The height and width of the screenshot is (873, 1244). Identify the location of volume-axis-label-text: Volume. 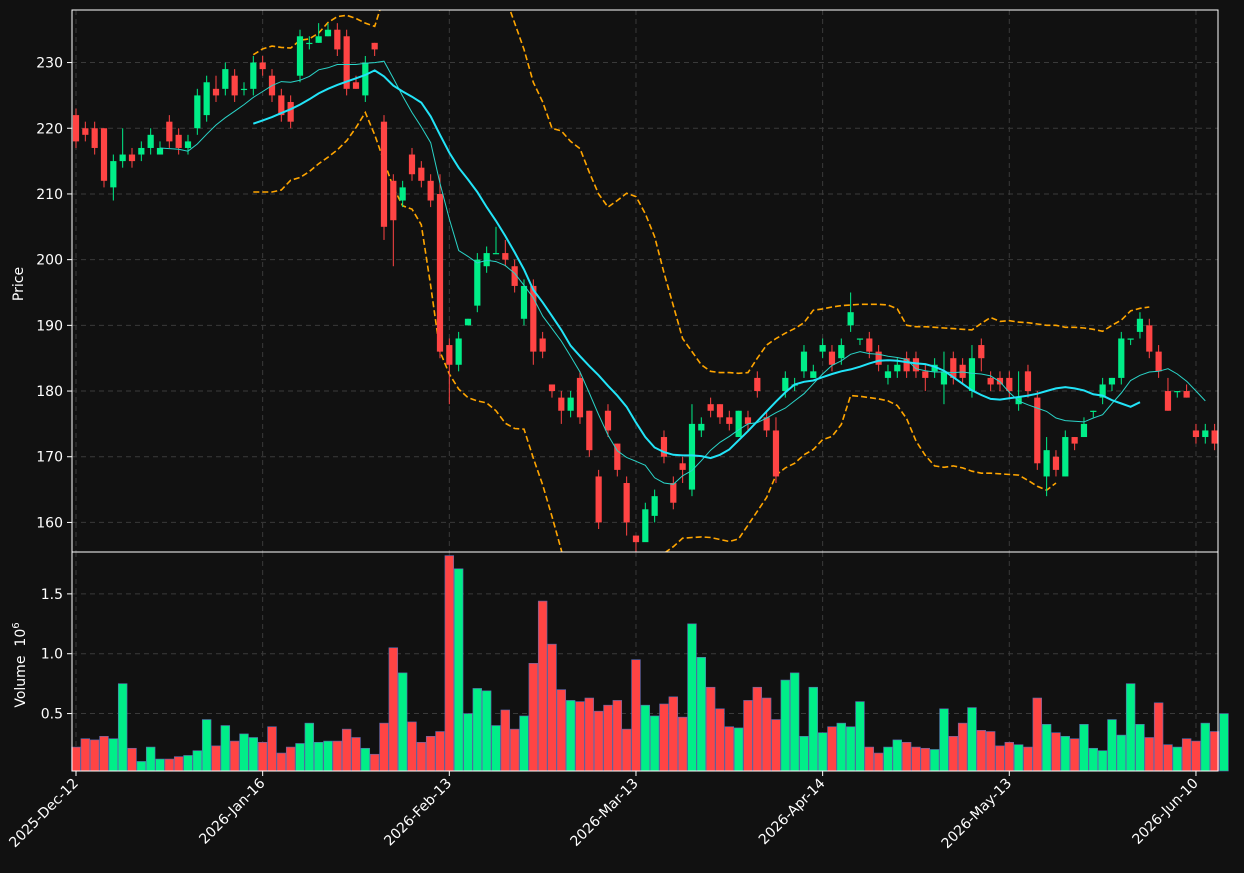
(21, 682).